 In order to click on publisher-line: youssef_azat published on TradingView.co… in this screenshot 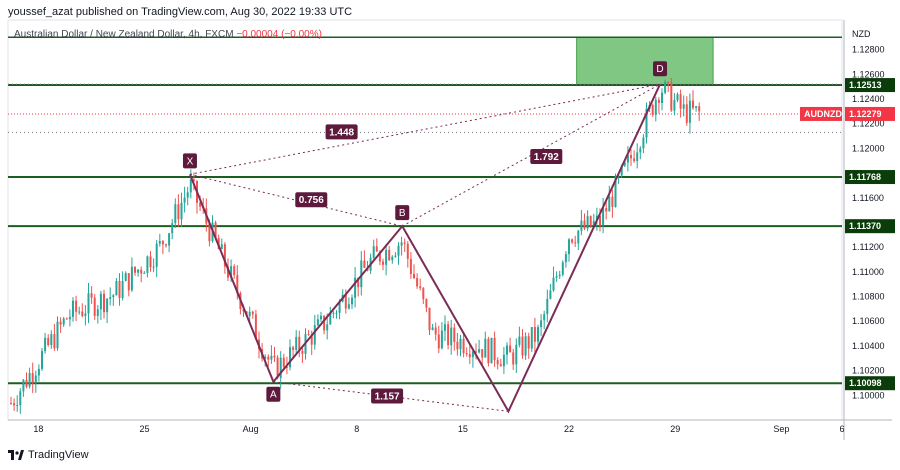, I will do `click(180, 12)`.